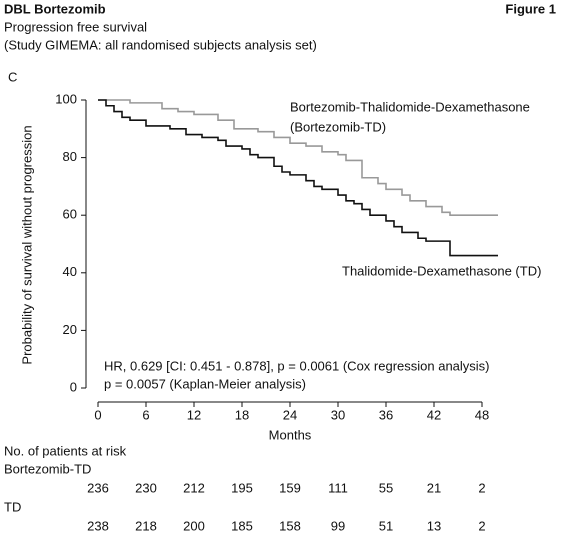  What do you see at coordinates (441, 270) in the screenshot?
I see `series-label: Thalidomide-Dexamethasone (TD)` at bounding box center [441, 270].